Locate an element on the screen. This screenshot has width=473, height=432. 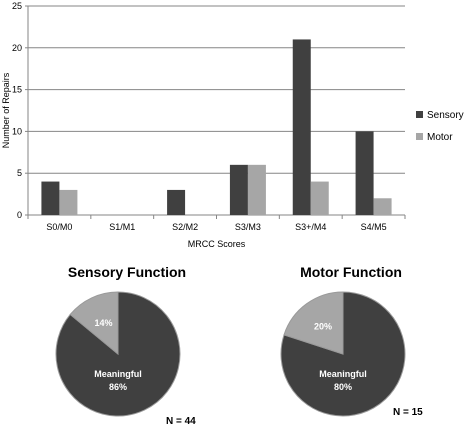
x-tick-label: S0/M0 is located at coordinates (59, 227).